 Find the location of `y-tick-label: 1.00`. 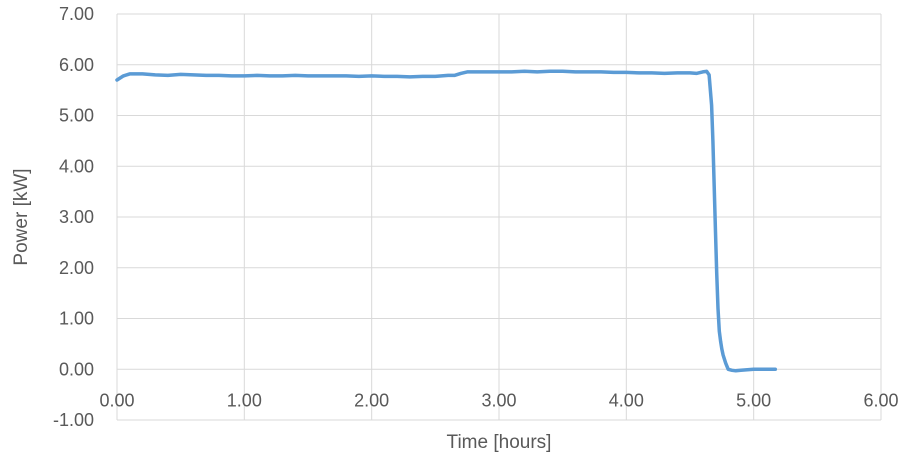

y-tick-label: 1.00 is located at coordinates (76, 319).